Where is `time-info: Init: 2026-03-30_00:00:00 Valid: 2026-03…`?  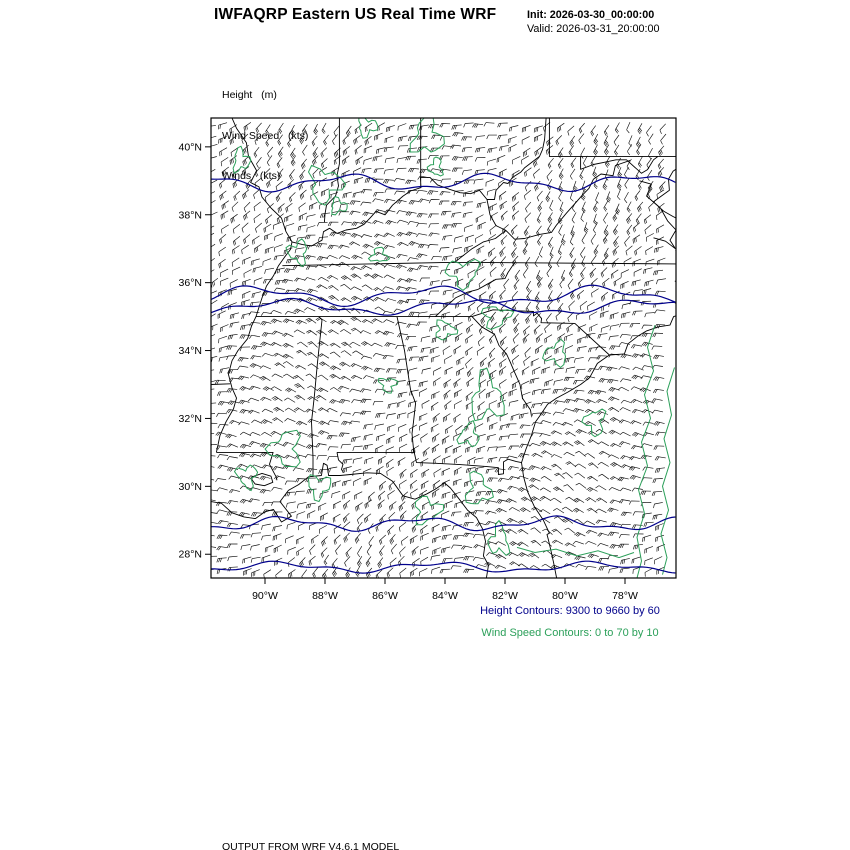
time-info: Init: 2026-03-30_00:00:00 Valid: 2026-03… is located at coordinates (593, 22).